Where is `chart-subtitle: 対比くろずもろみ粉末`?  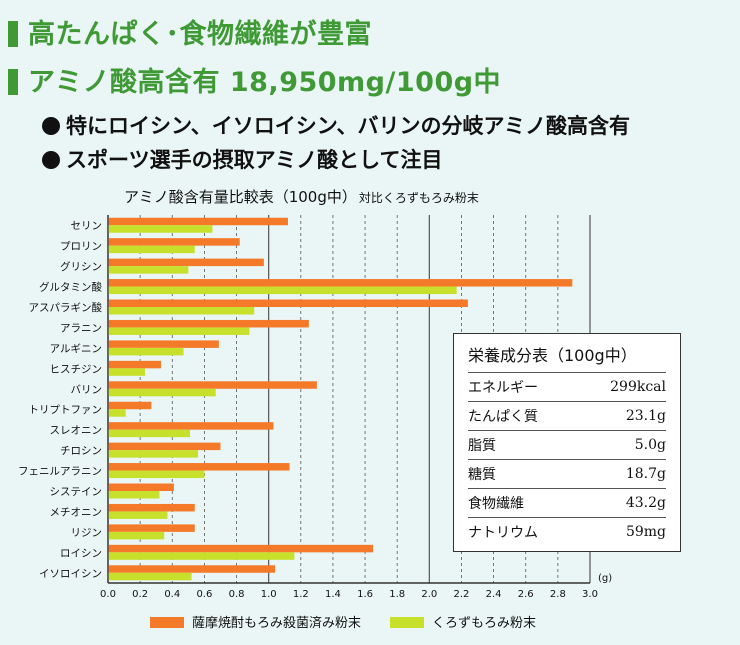
chart-subtitle: 対比くろずもろみ粉末 is located at coordinates (418, 198).